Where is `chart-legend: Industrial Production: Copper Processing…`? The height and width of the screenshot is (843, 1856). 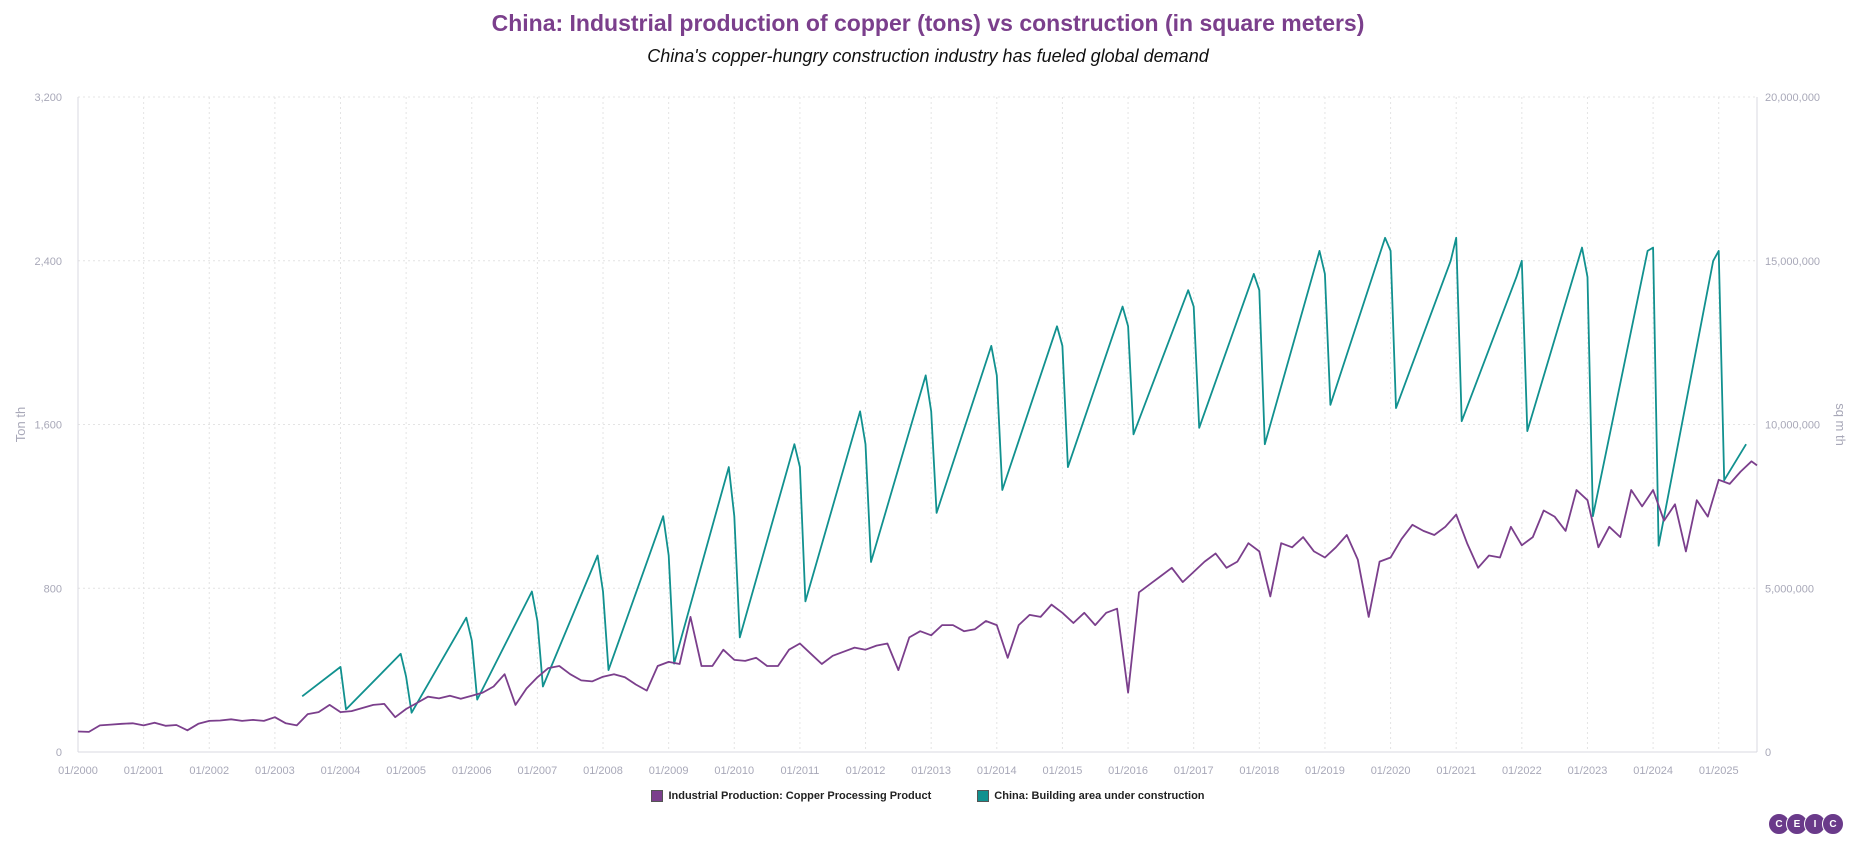
chart-legend: Industrial Production: Copper Processing… is located at coordinates (928, 796).